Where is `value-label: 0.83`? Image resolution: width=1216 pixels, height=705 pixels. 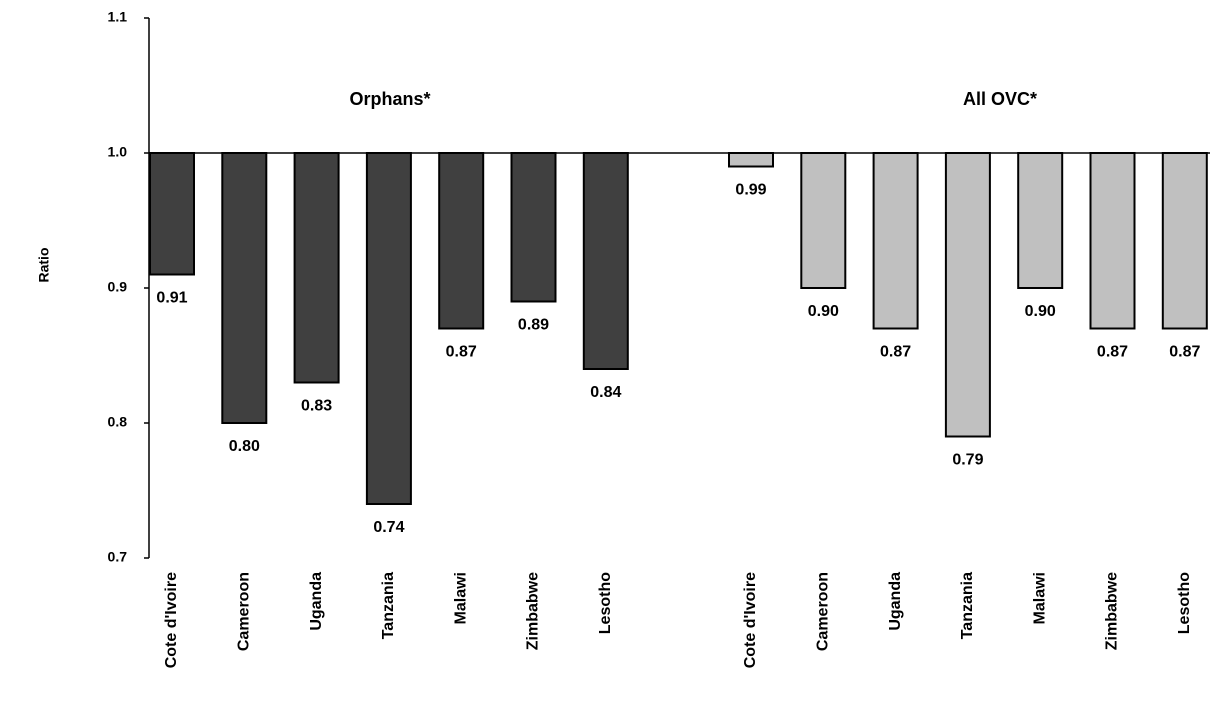 value-label: 0.83 is located at coordinates (316, 406).